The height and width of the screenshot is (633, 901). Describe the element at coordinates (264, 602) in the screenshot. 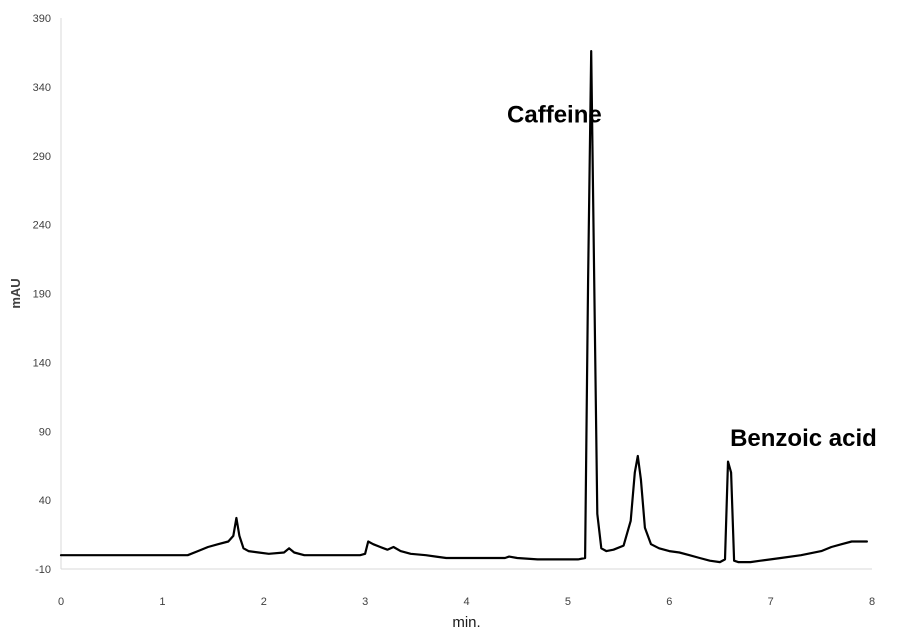

I see `x-tick-label: 2` at that location.